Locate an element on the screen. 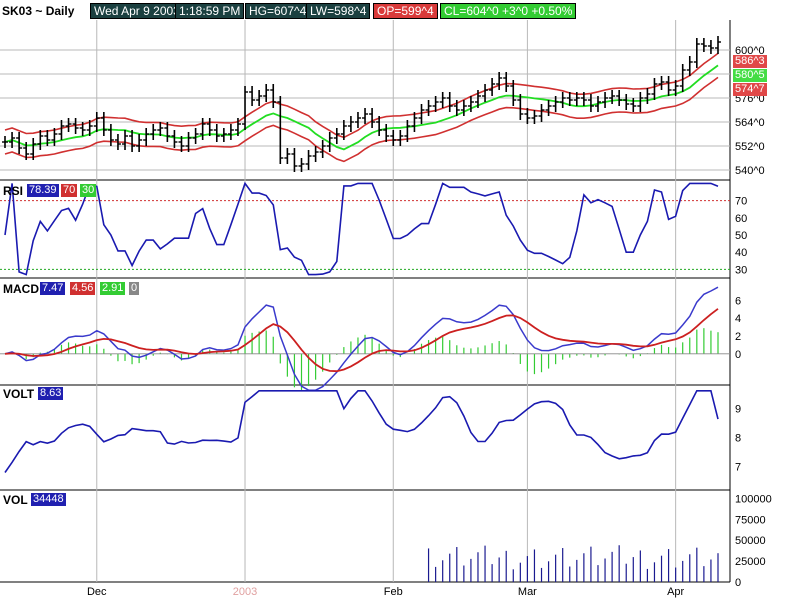 This screenshot has width=800, height=600. x-tick-label: Mar is located at coordinates (527, 592).